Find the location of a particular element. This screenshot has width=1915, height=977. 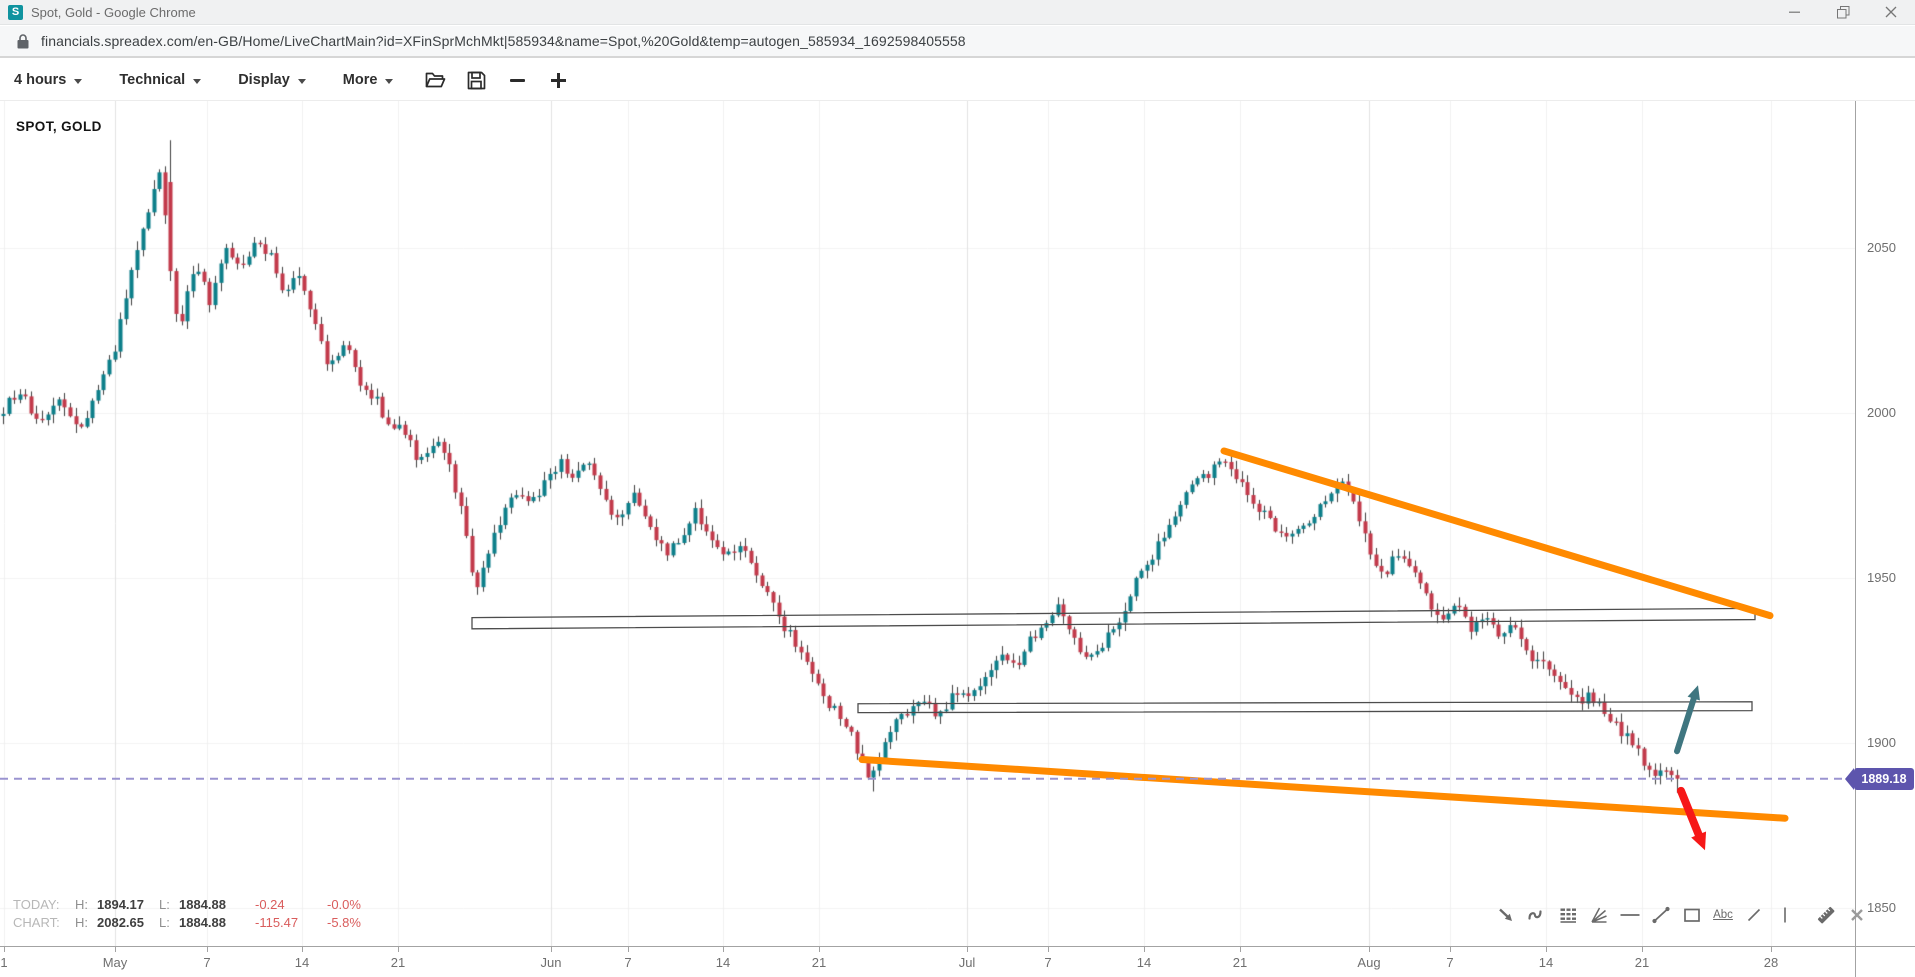

delete-drawing-icon is located at coordinates (1857, 915).